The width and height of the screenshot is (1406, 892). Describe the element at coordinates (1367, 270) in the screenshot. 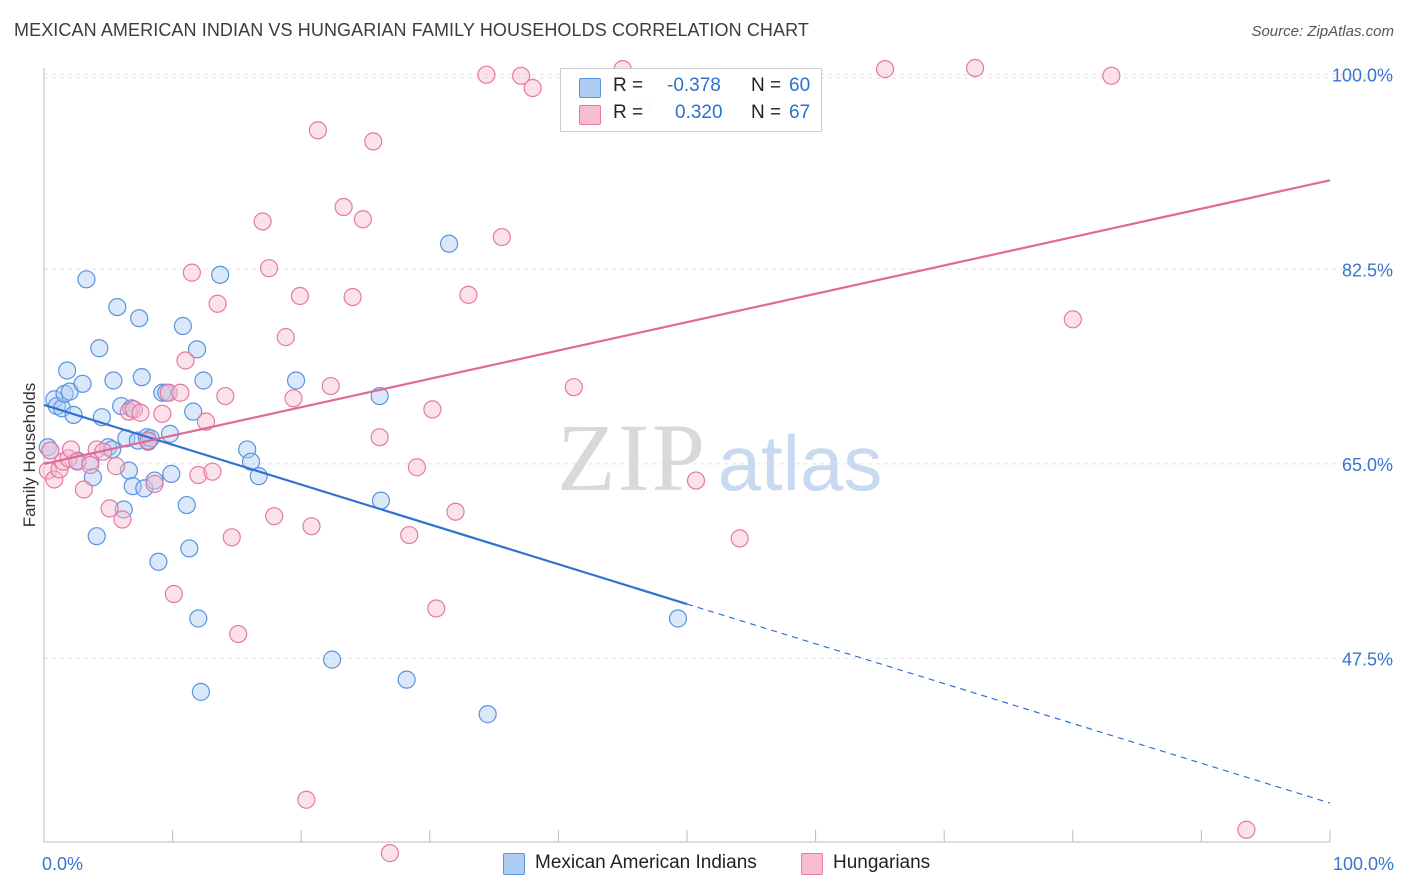

I see `y-tick-label-2: 82.5%` at that location.